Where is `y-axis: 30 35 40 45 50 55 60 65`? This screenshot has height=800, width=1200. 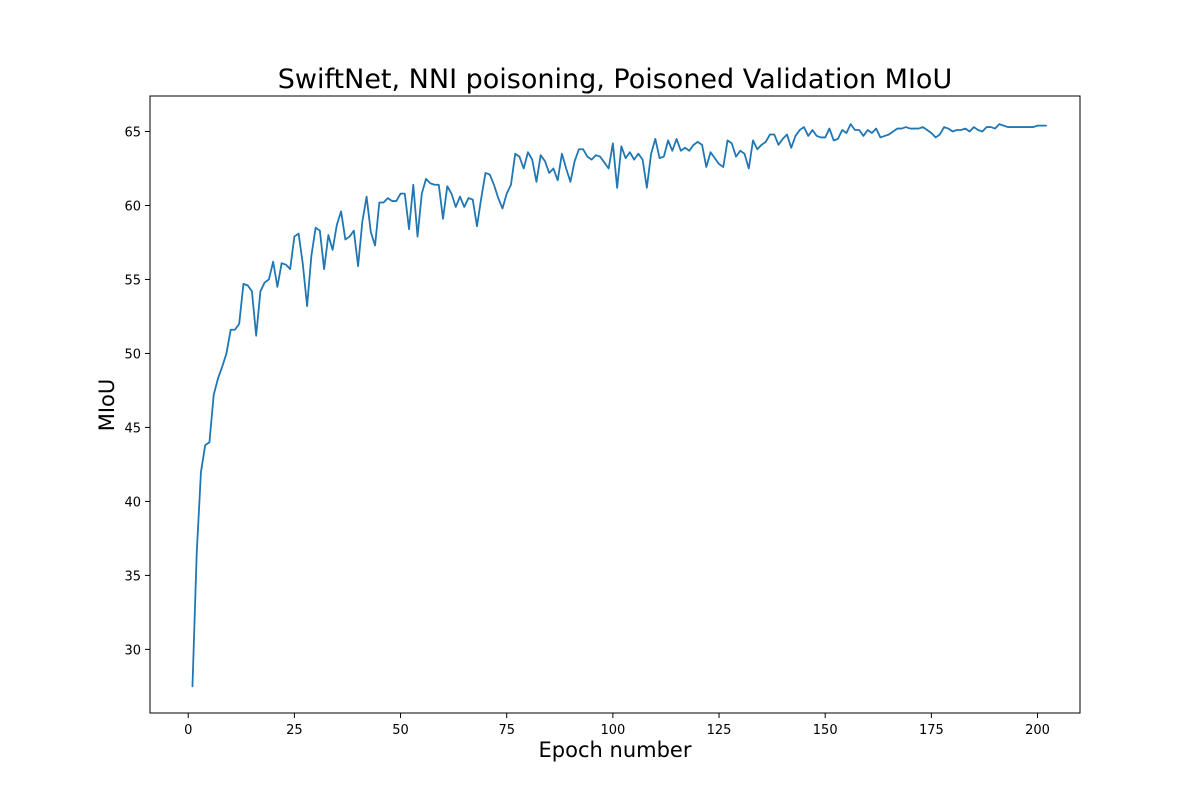 y-axis: 30 35 40 45 50 55 60 65 is located at coordinates (137, 392).